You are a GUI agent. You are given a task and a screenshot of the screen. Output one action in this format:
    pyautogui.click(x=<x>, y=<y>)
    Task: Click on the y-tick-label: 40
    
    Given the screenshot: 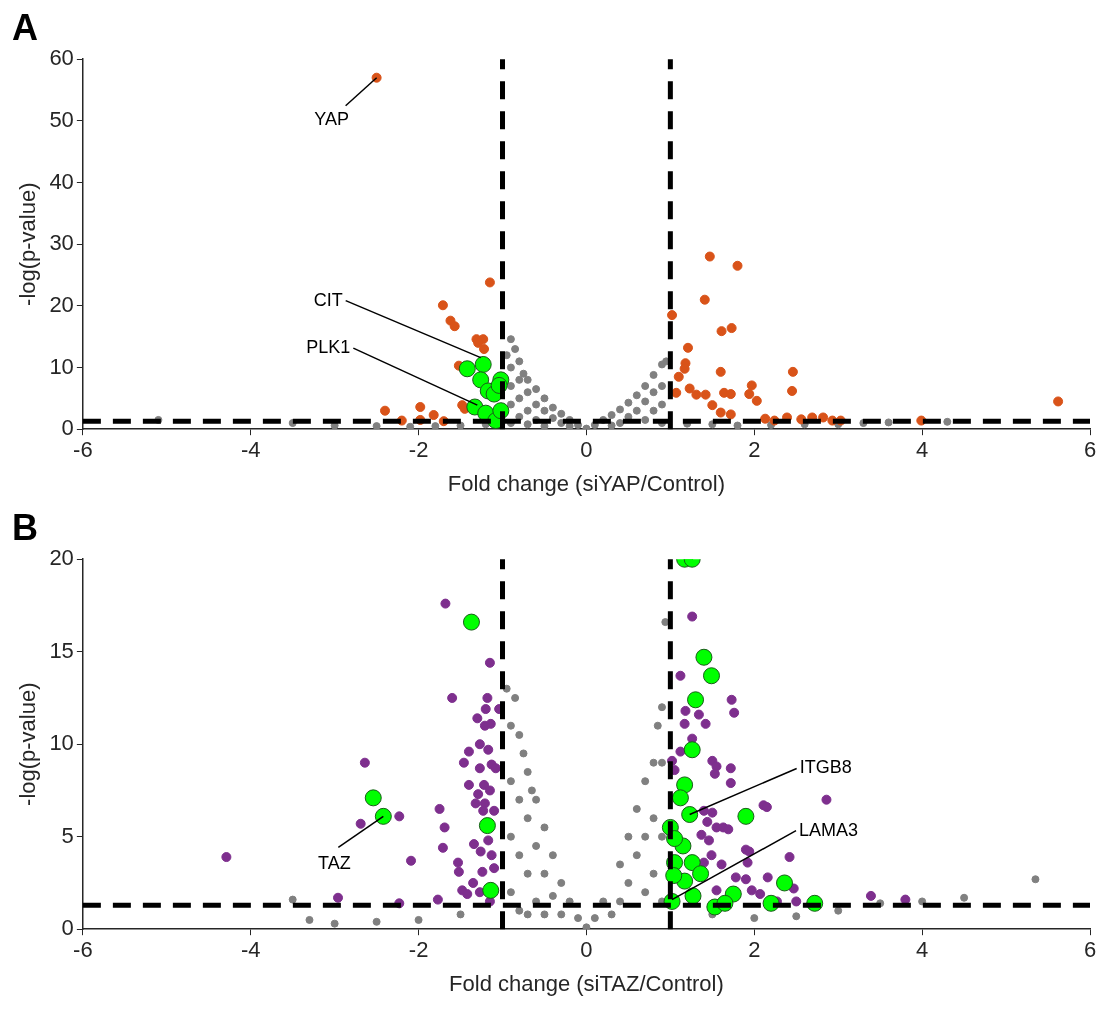 What is the action you would take?
    pyautogui.click(x=61, y=181)
    